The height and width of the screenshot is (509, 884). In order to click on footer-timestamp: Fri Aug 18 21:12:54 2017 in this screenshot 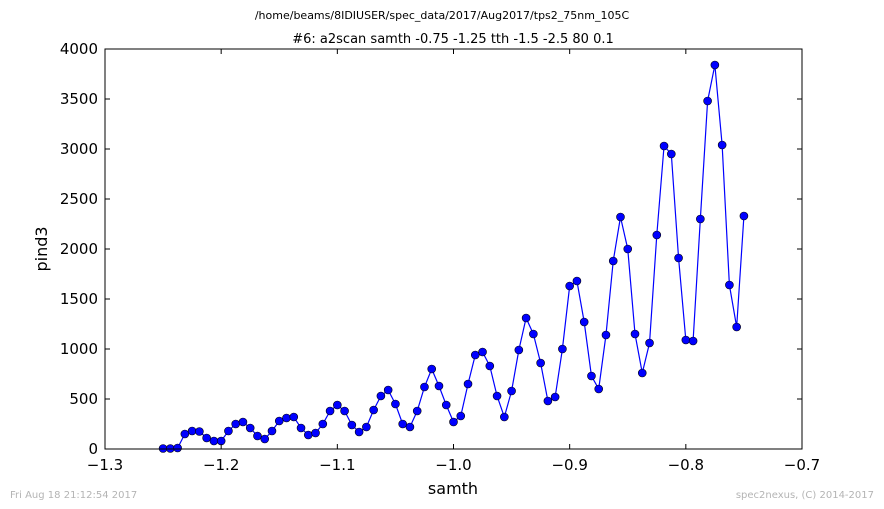, I will do `click(73, 495)`.